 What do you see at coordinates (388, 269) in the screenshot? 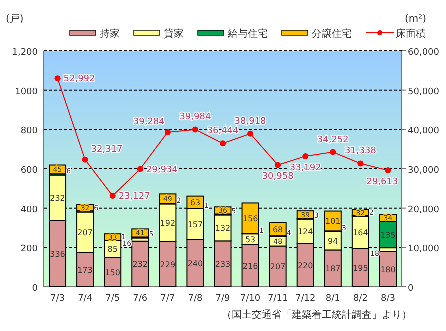
I see `data-label: 180` at bounding box center [388, 269].